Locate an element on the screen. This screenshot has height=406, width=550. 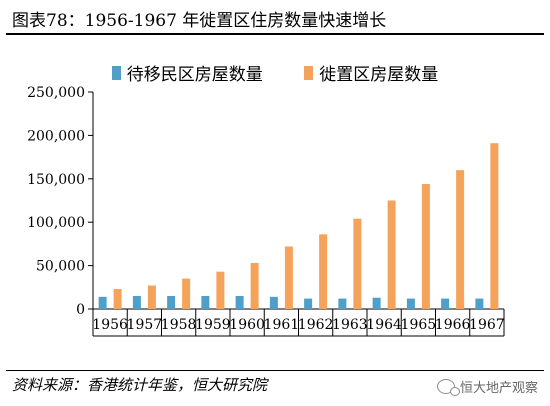
x-tick-label: 1962 is located at coordinates (316, 325).